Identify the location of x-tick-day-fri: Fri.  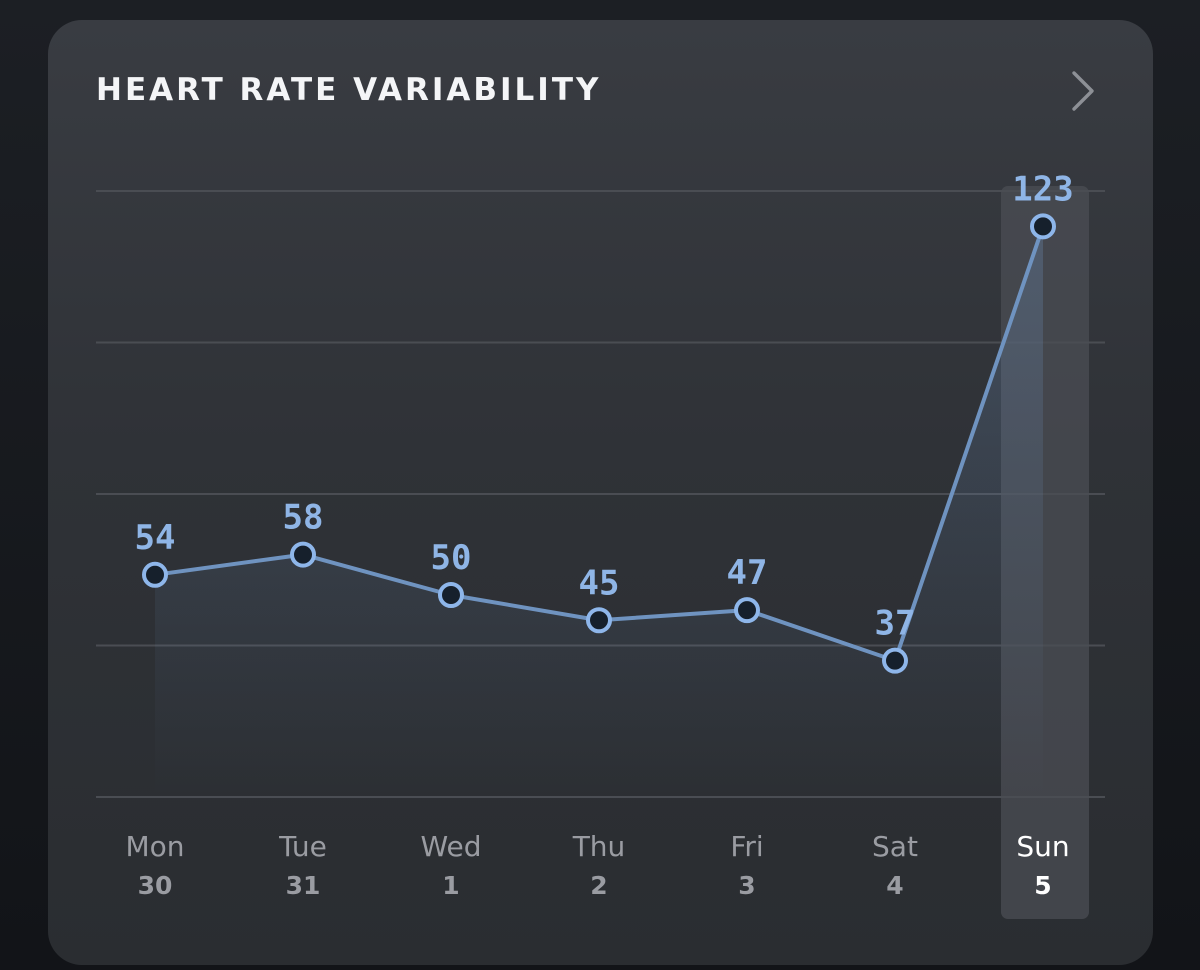
(746, 846).